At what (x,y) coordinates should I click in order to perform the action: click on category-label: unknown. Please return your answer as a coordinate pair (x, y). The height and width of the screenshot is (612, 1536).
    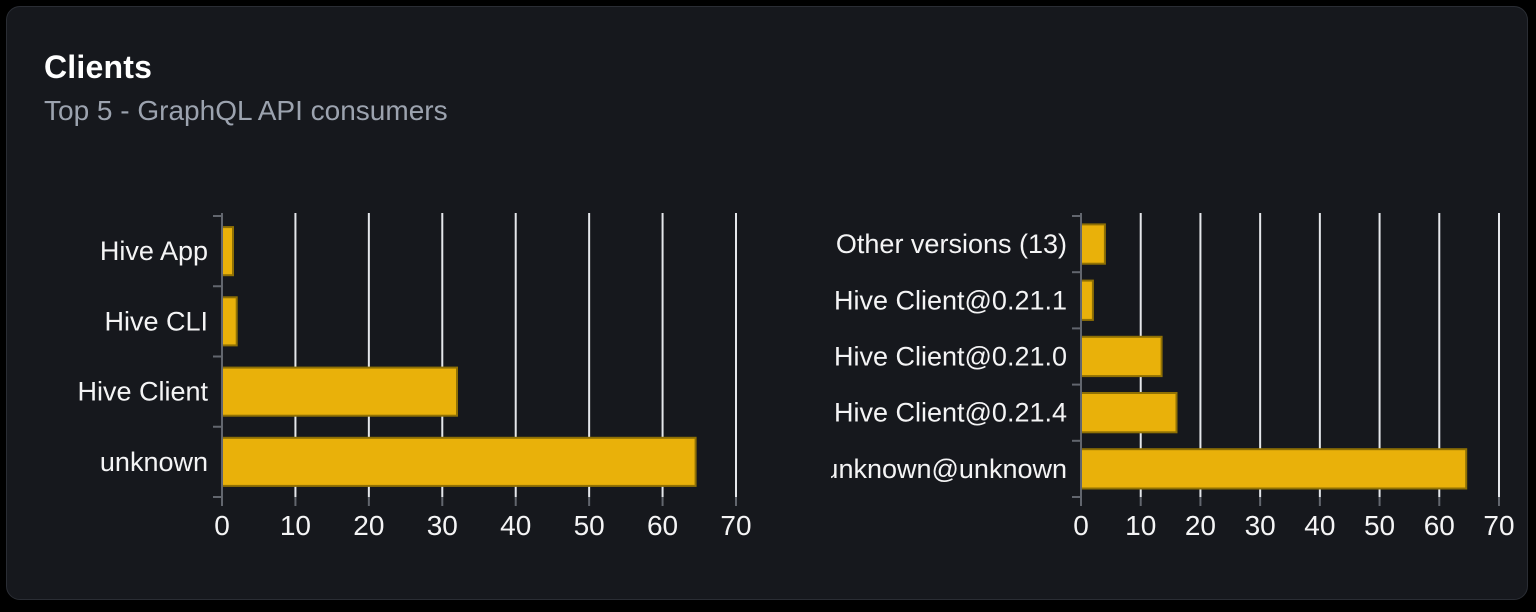
    Looking at the image, I should click on (154, 462).